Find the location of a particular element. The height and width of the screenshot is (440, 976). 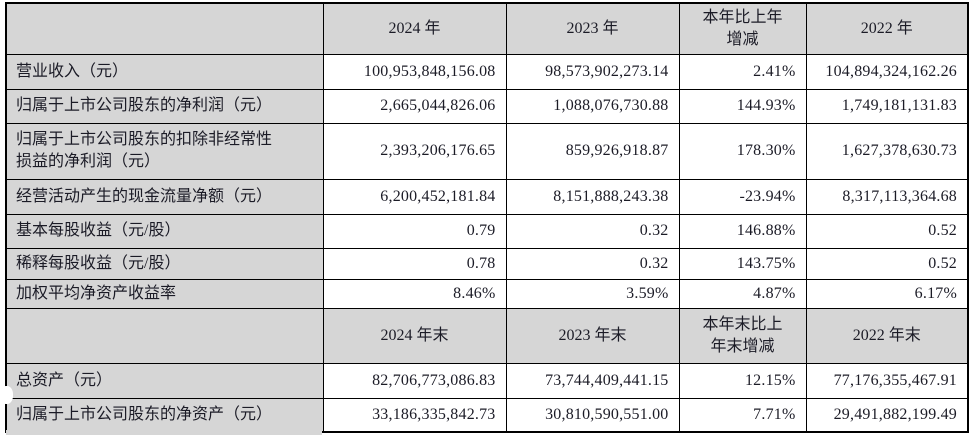

value-2024: 100,953,848,156.08 is located at coordinates (414, 71).